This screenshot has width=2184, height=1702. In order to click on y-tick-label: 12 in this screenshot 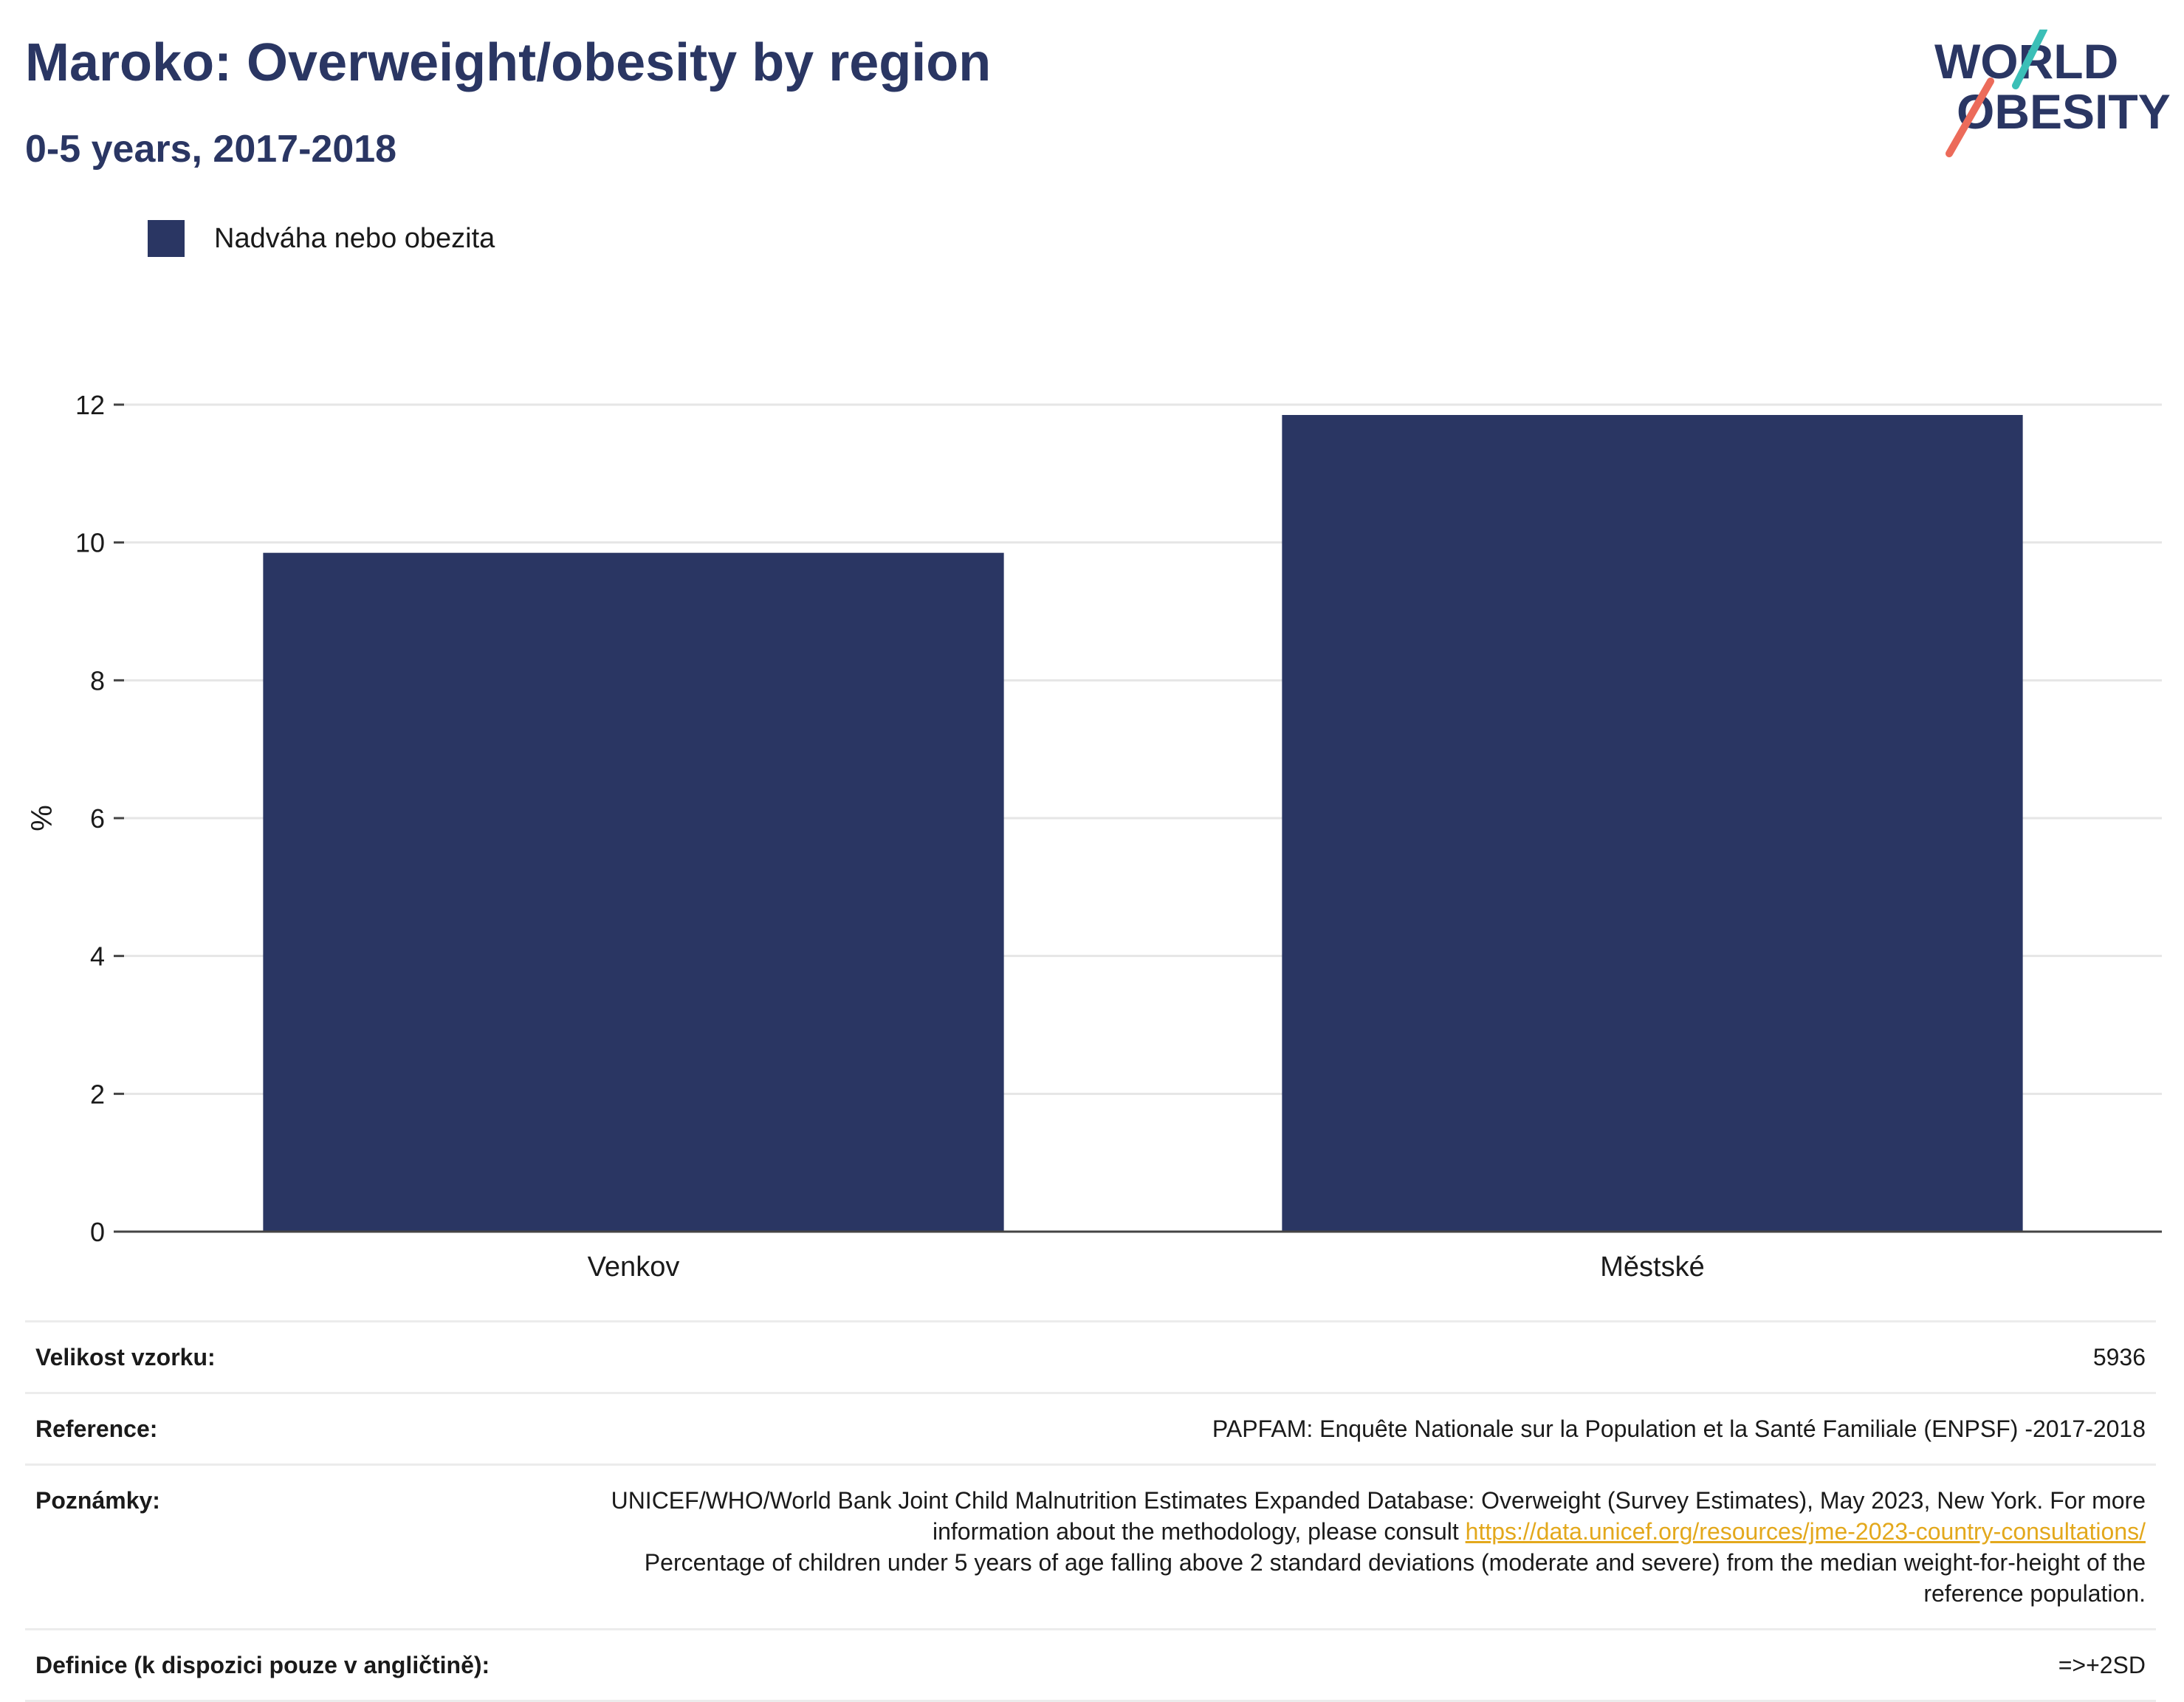, I will do `click(90, 405)`.